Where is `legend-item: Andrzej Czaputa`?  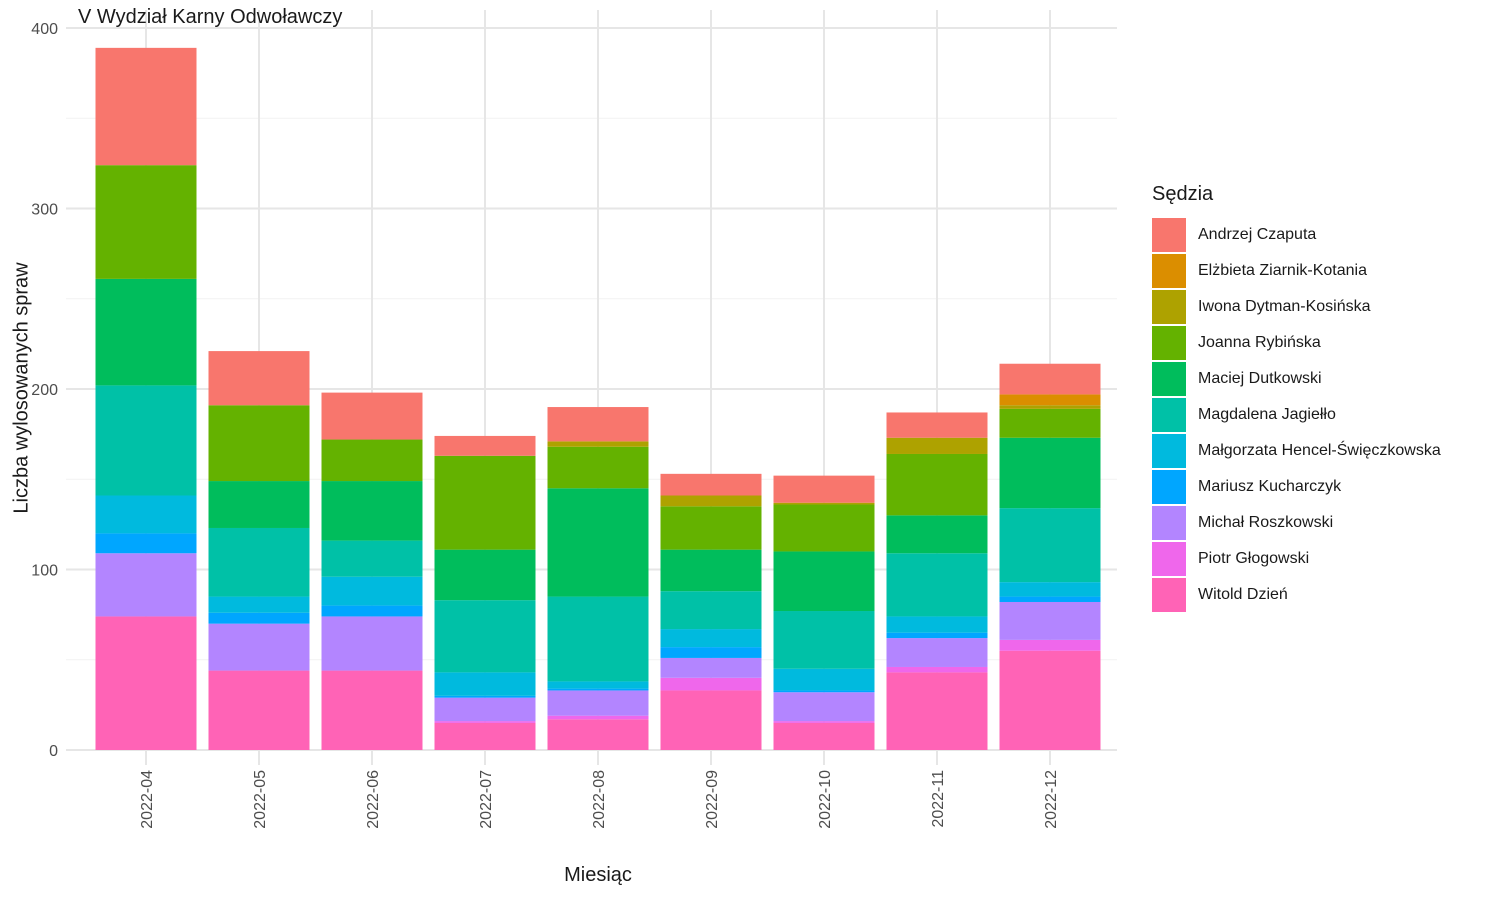
legend-item: Andrzej Czaputa is located at coordinates (1296, 235).